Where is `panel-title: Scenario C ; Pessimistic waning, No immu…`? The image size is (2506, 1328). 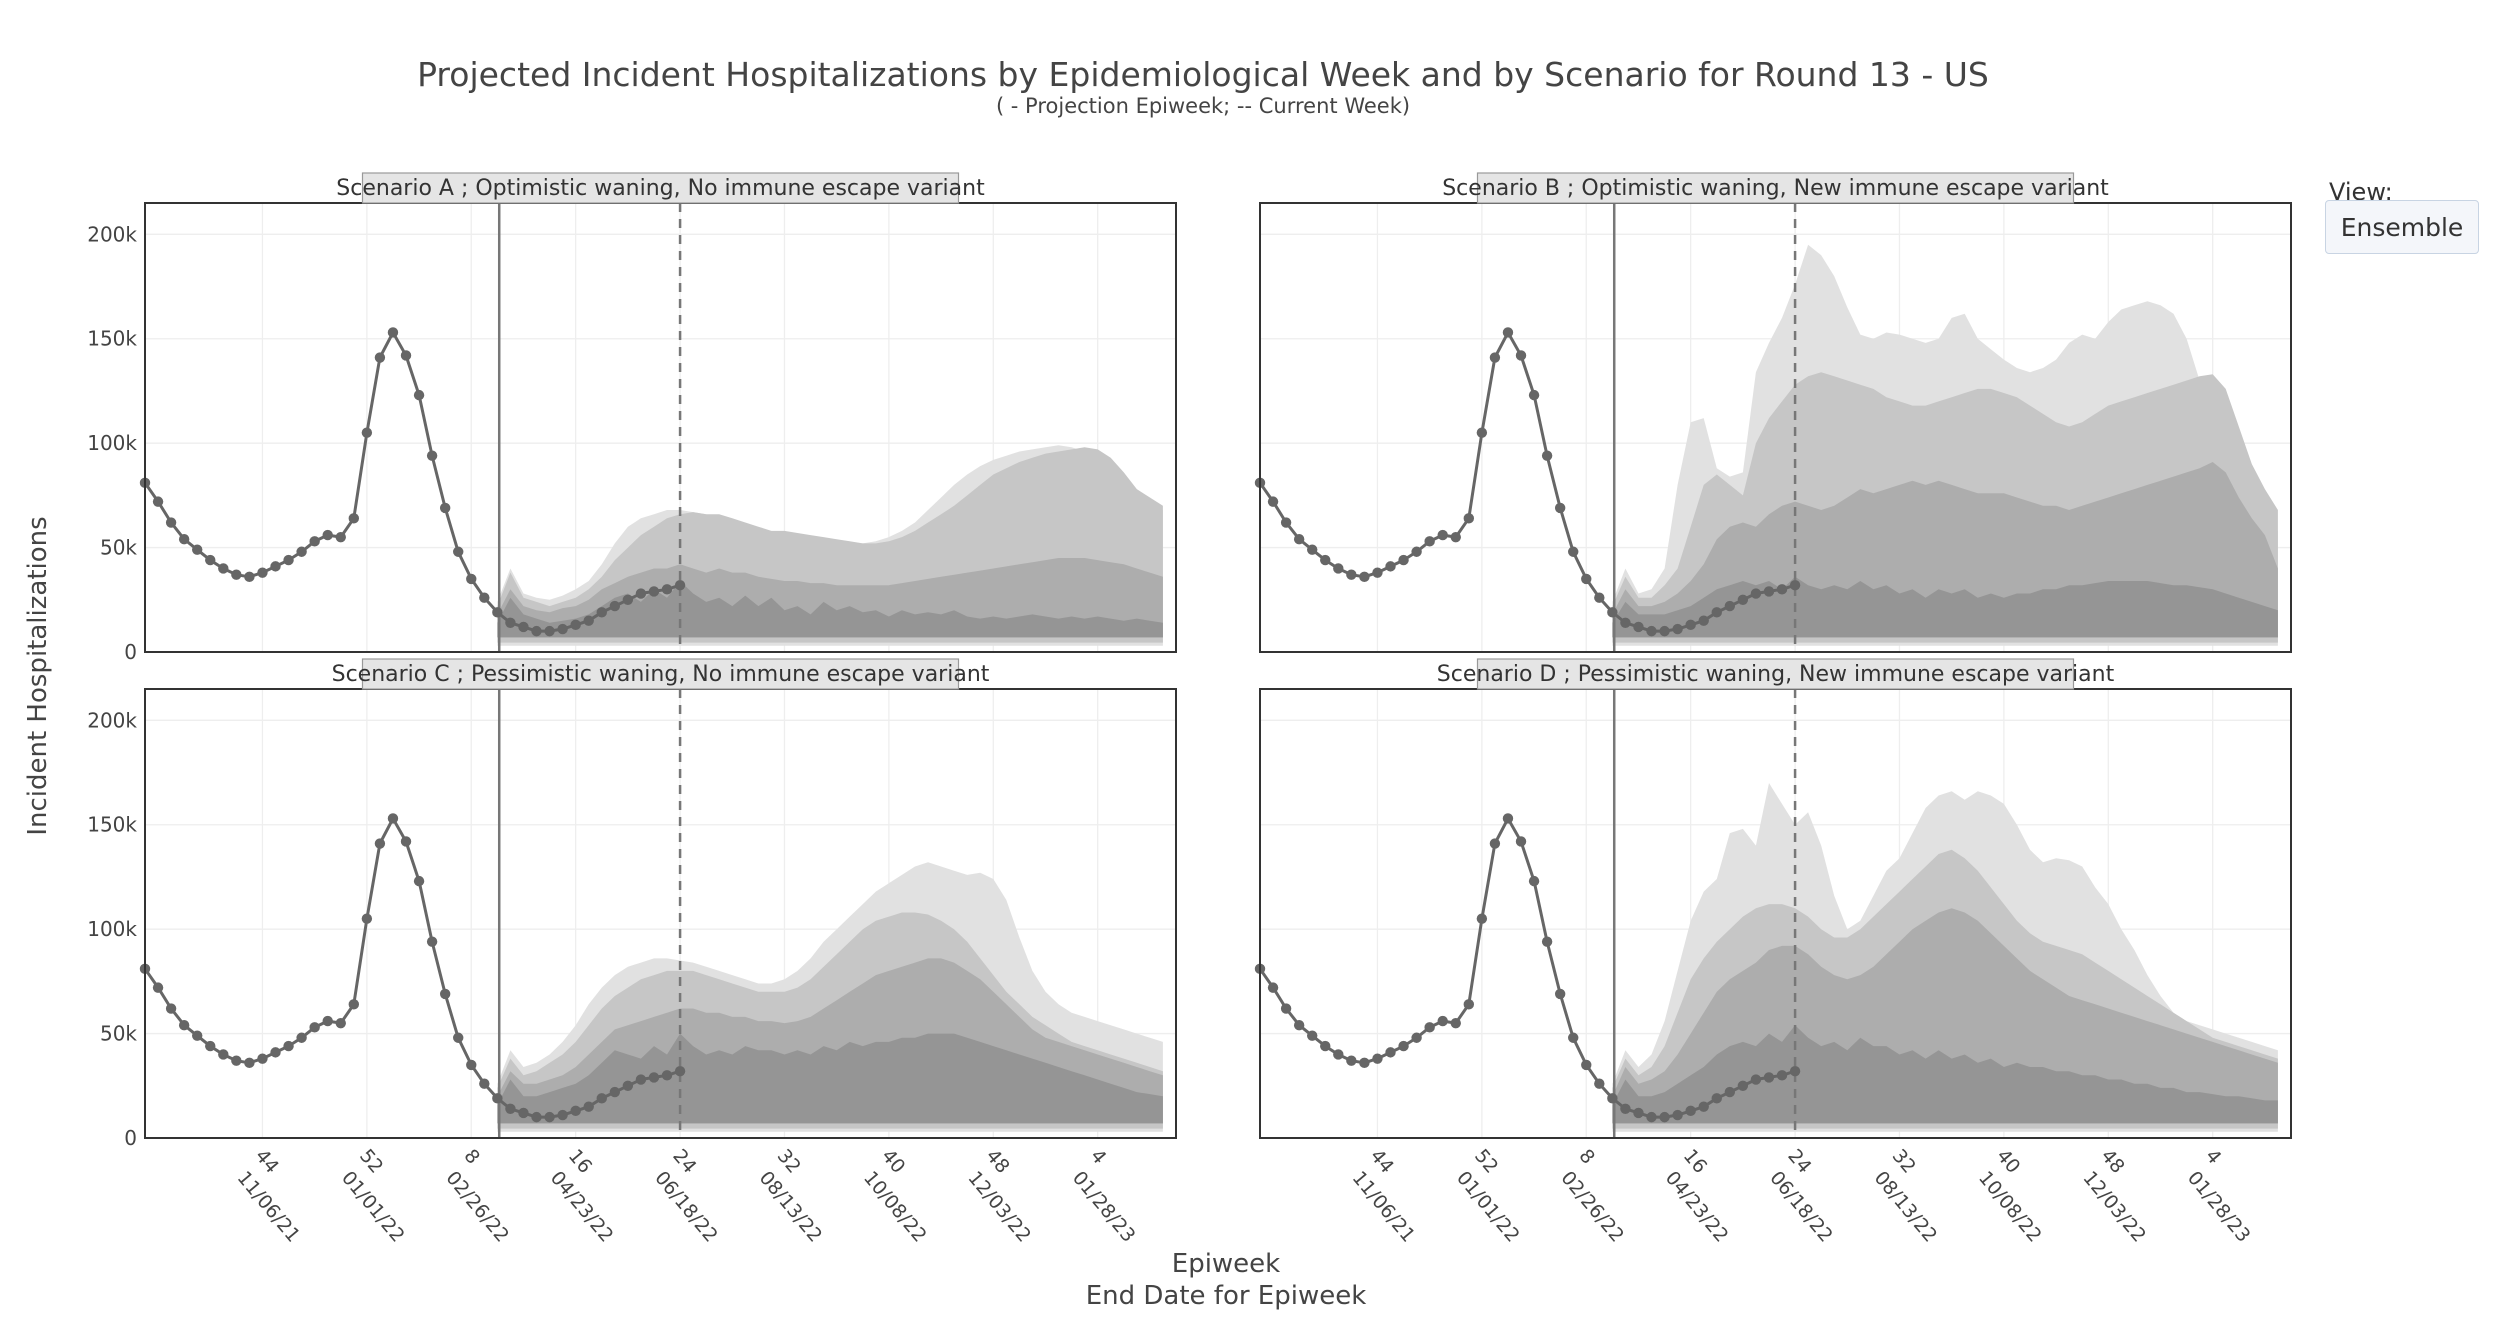 panel-title: Scenario C ; Pessimistic waning, No immu… is located at coordinates (661, 674).